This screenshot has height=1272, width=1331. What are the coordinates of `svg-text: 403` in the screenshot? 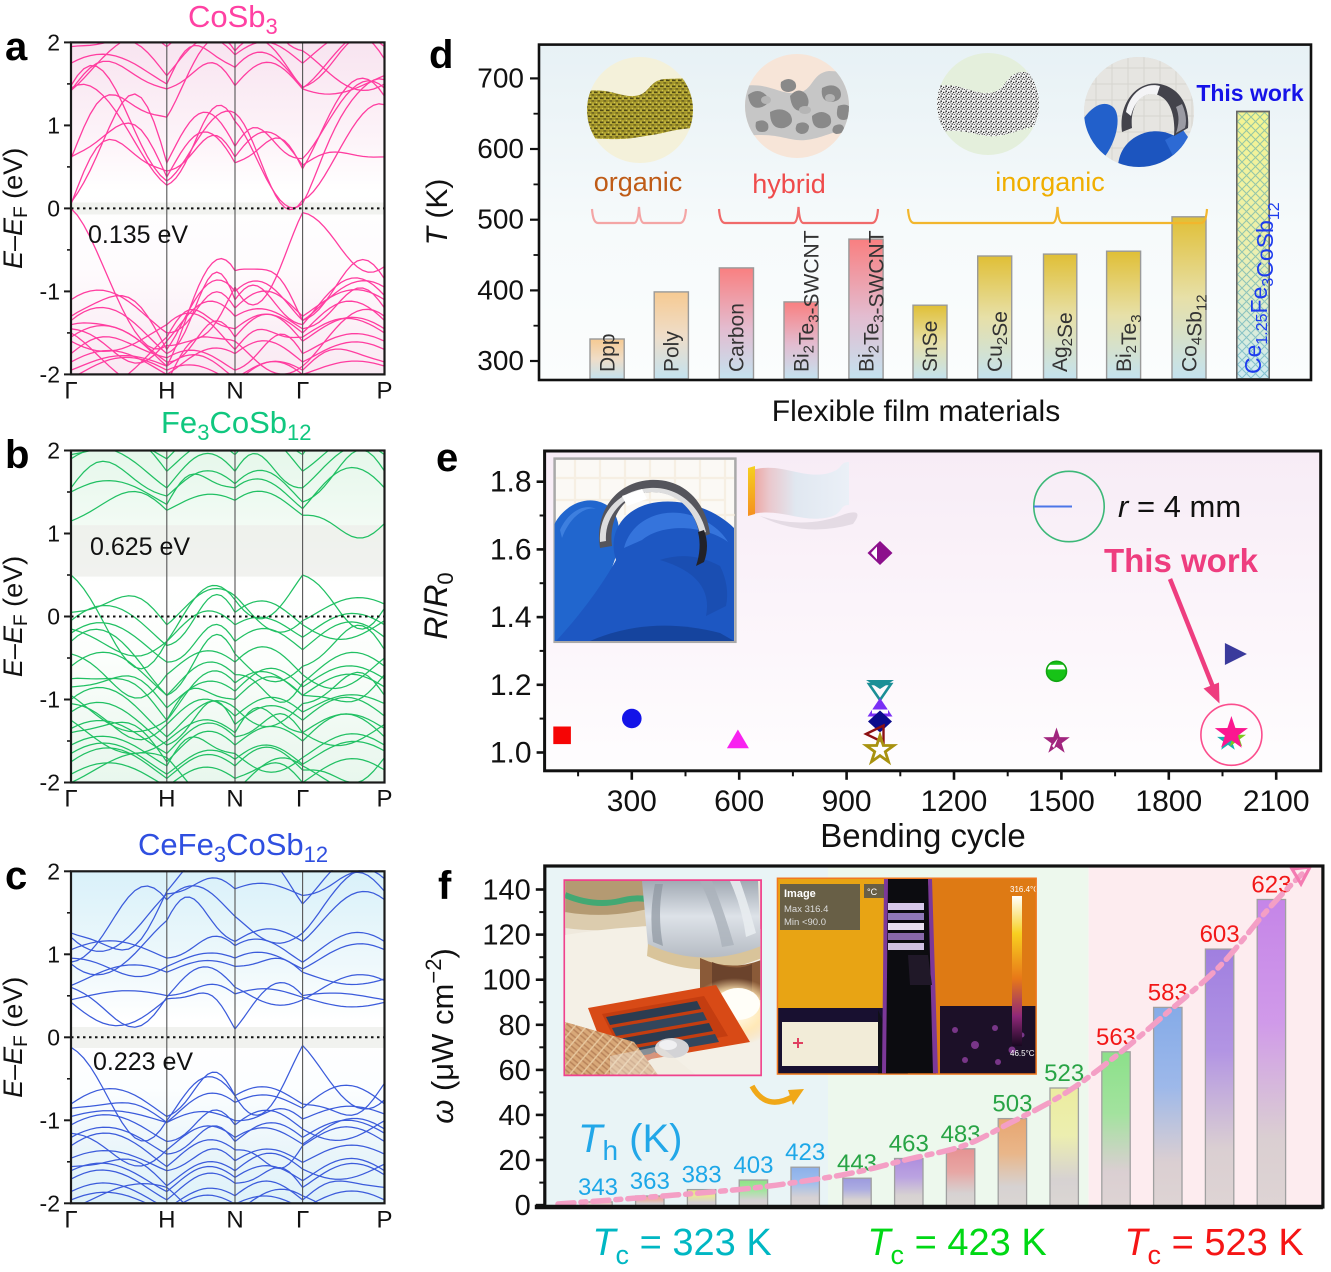 It's located at (753, 1165).